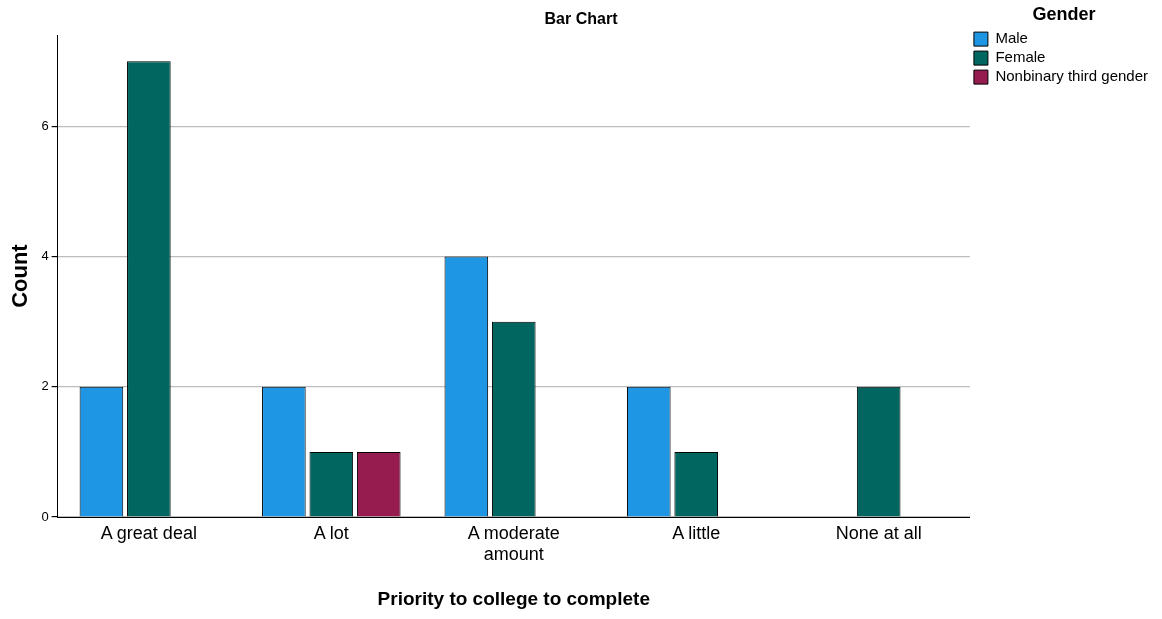 The width and height of the screenshot is (1162, 619). What do you see at coordinates (878, 532) in the screenshot?
I see `x-tick-label: None at all` at bounding box center [878, 532].